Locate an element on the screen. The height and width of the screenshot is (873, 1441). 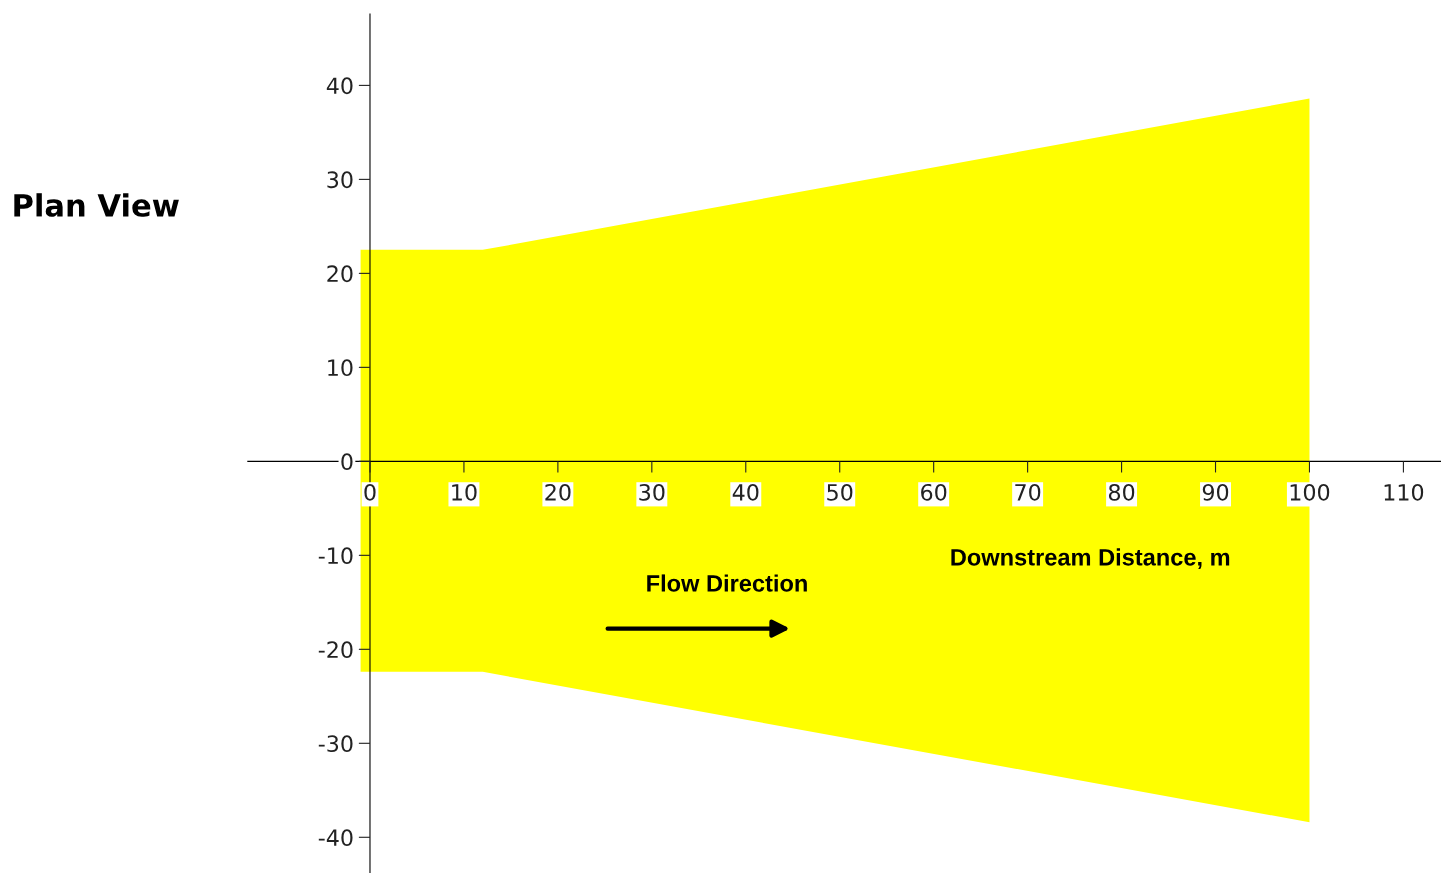
x-tick-label: 0 is located at coordinates (370, 492).